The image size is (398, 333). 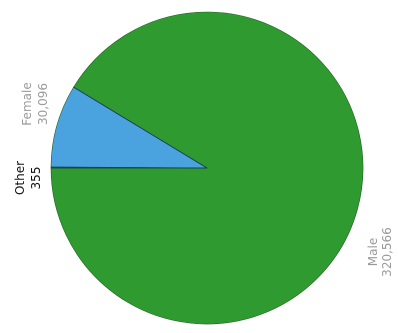 I want to click on label-female-group: Female 30,096, so click(x=35, y=103).